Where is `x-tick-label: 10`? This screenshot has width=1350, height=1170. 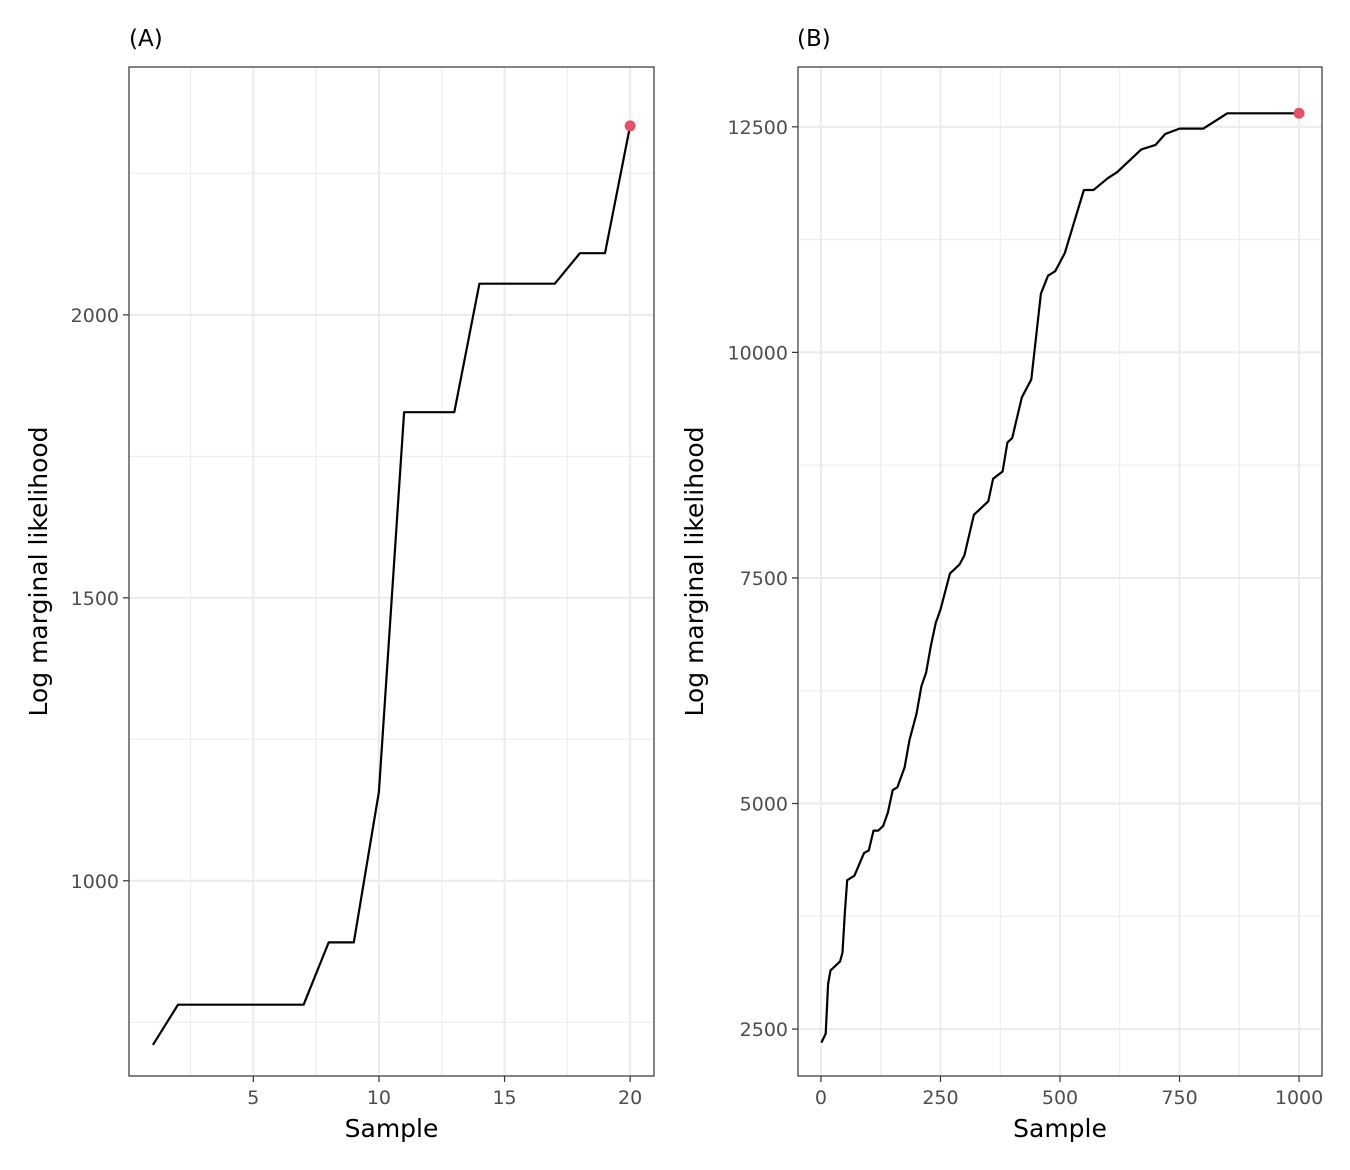 x-tick-label: 10 is located at coordinates (379, 1098).